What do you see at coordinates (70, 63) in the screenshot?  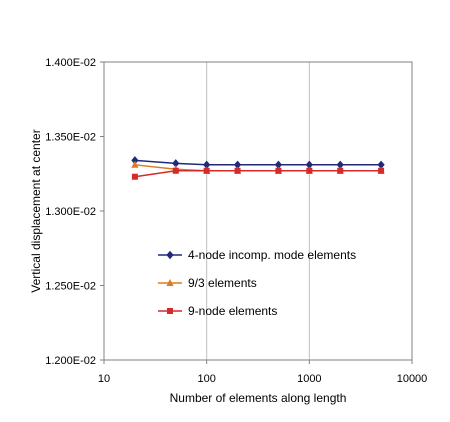 I see `y-tick-label: 1.400E-02` at bounding box center [70, 63].